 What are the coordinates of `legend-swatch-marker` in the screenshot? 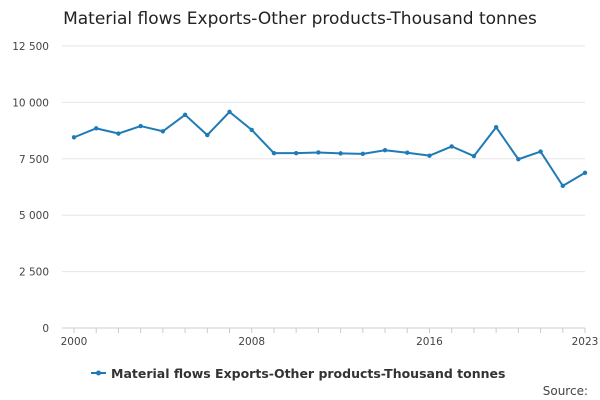 It's located at (98, 373).